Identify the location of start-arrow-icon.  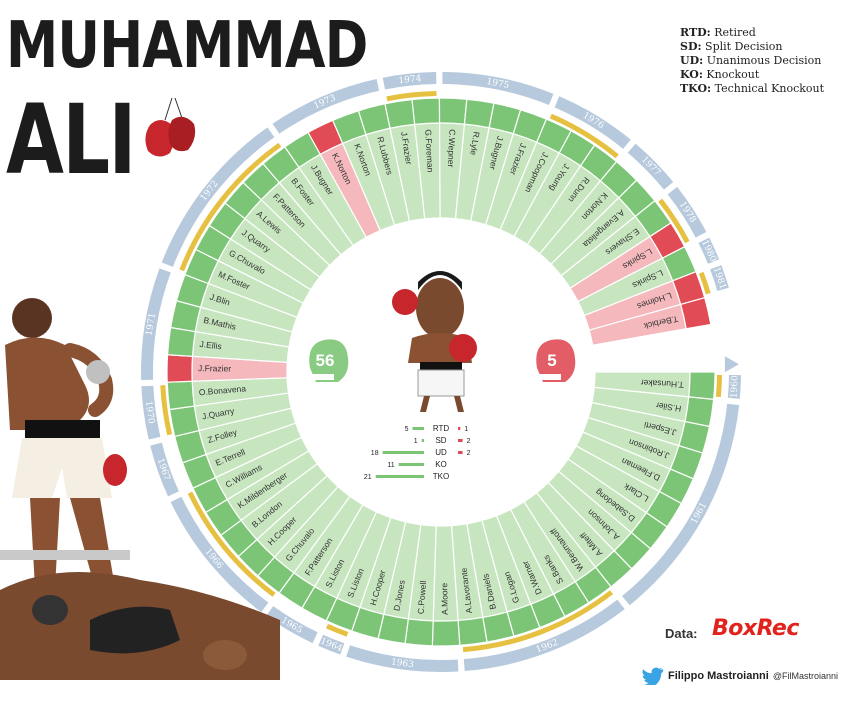
(731, 364).